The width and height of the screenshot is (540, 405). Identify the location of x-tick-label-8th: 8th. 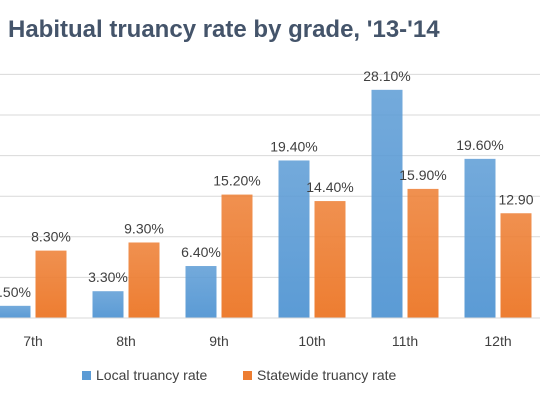
(125, 341).